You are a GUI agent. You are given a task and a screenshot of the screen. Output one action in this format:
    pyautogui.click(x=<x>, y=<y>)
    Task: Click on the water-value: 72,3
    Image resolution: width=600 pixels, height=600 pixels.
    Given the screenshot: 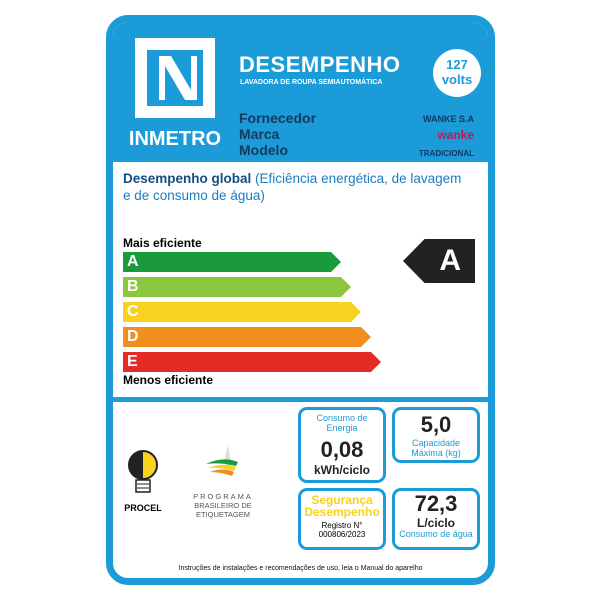 What is the action you would take?
    pyautogui.click(x=436, y=503)
    